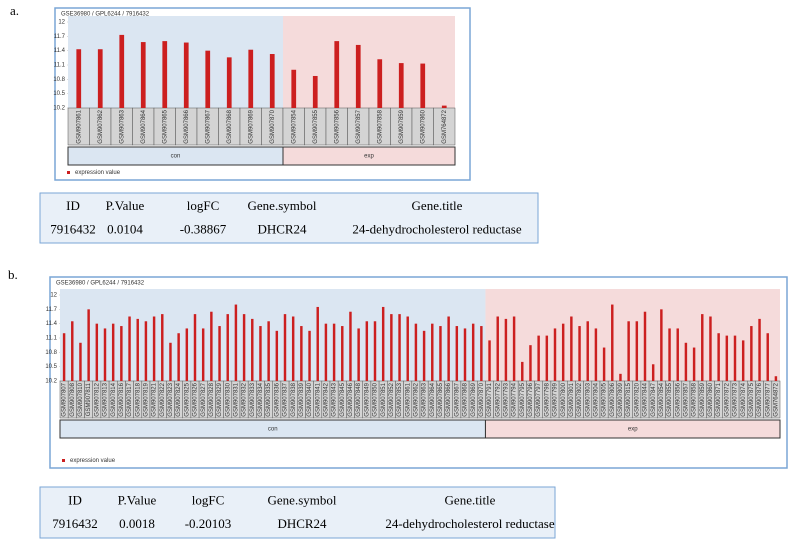 This screenshot has width=800, height=544. I want to click on x-tick-label: GSM907839, so click(302, 399).